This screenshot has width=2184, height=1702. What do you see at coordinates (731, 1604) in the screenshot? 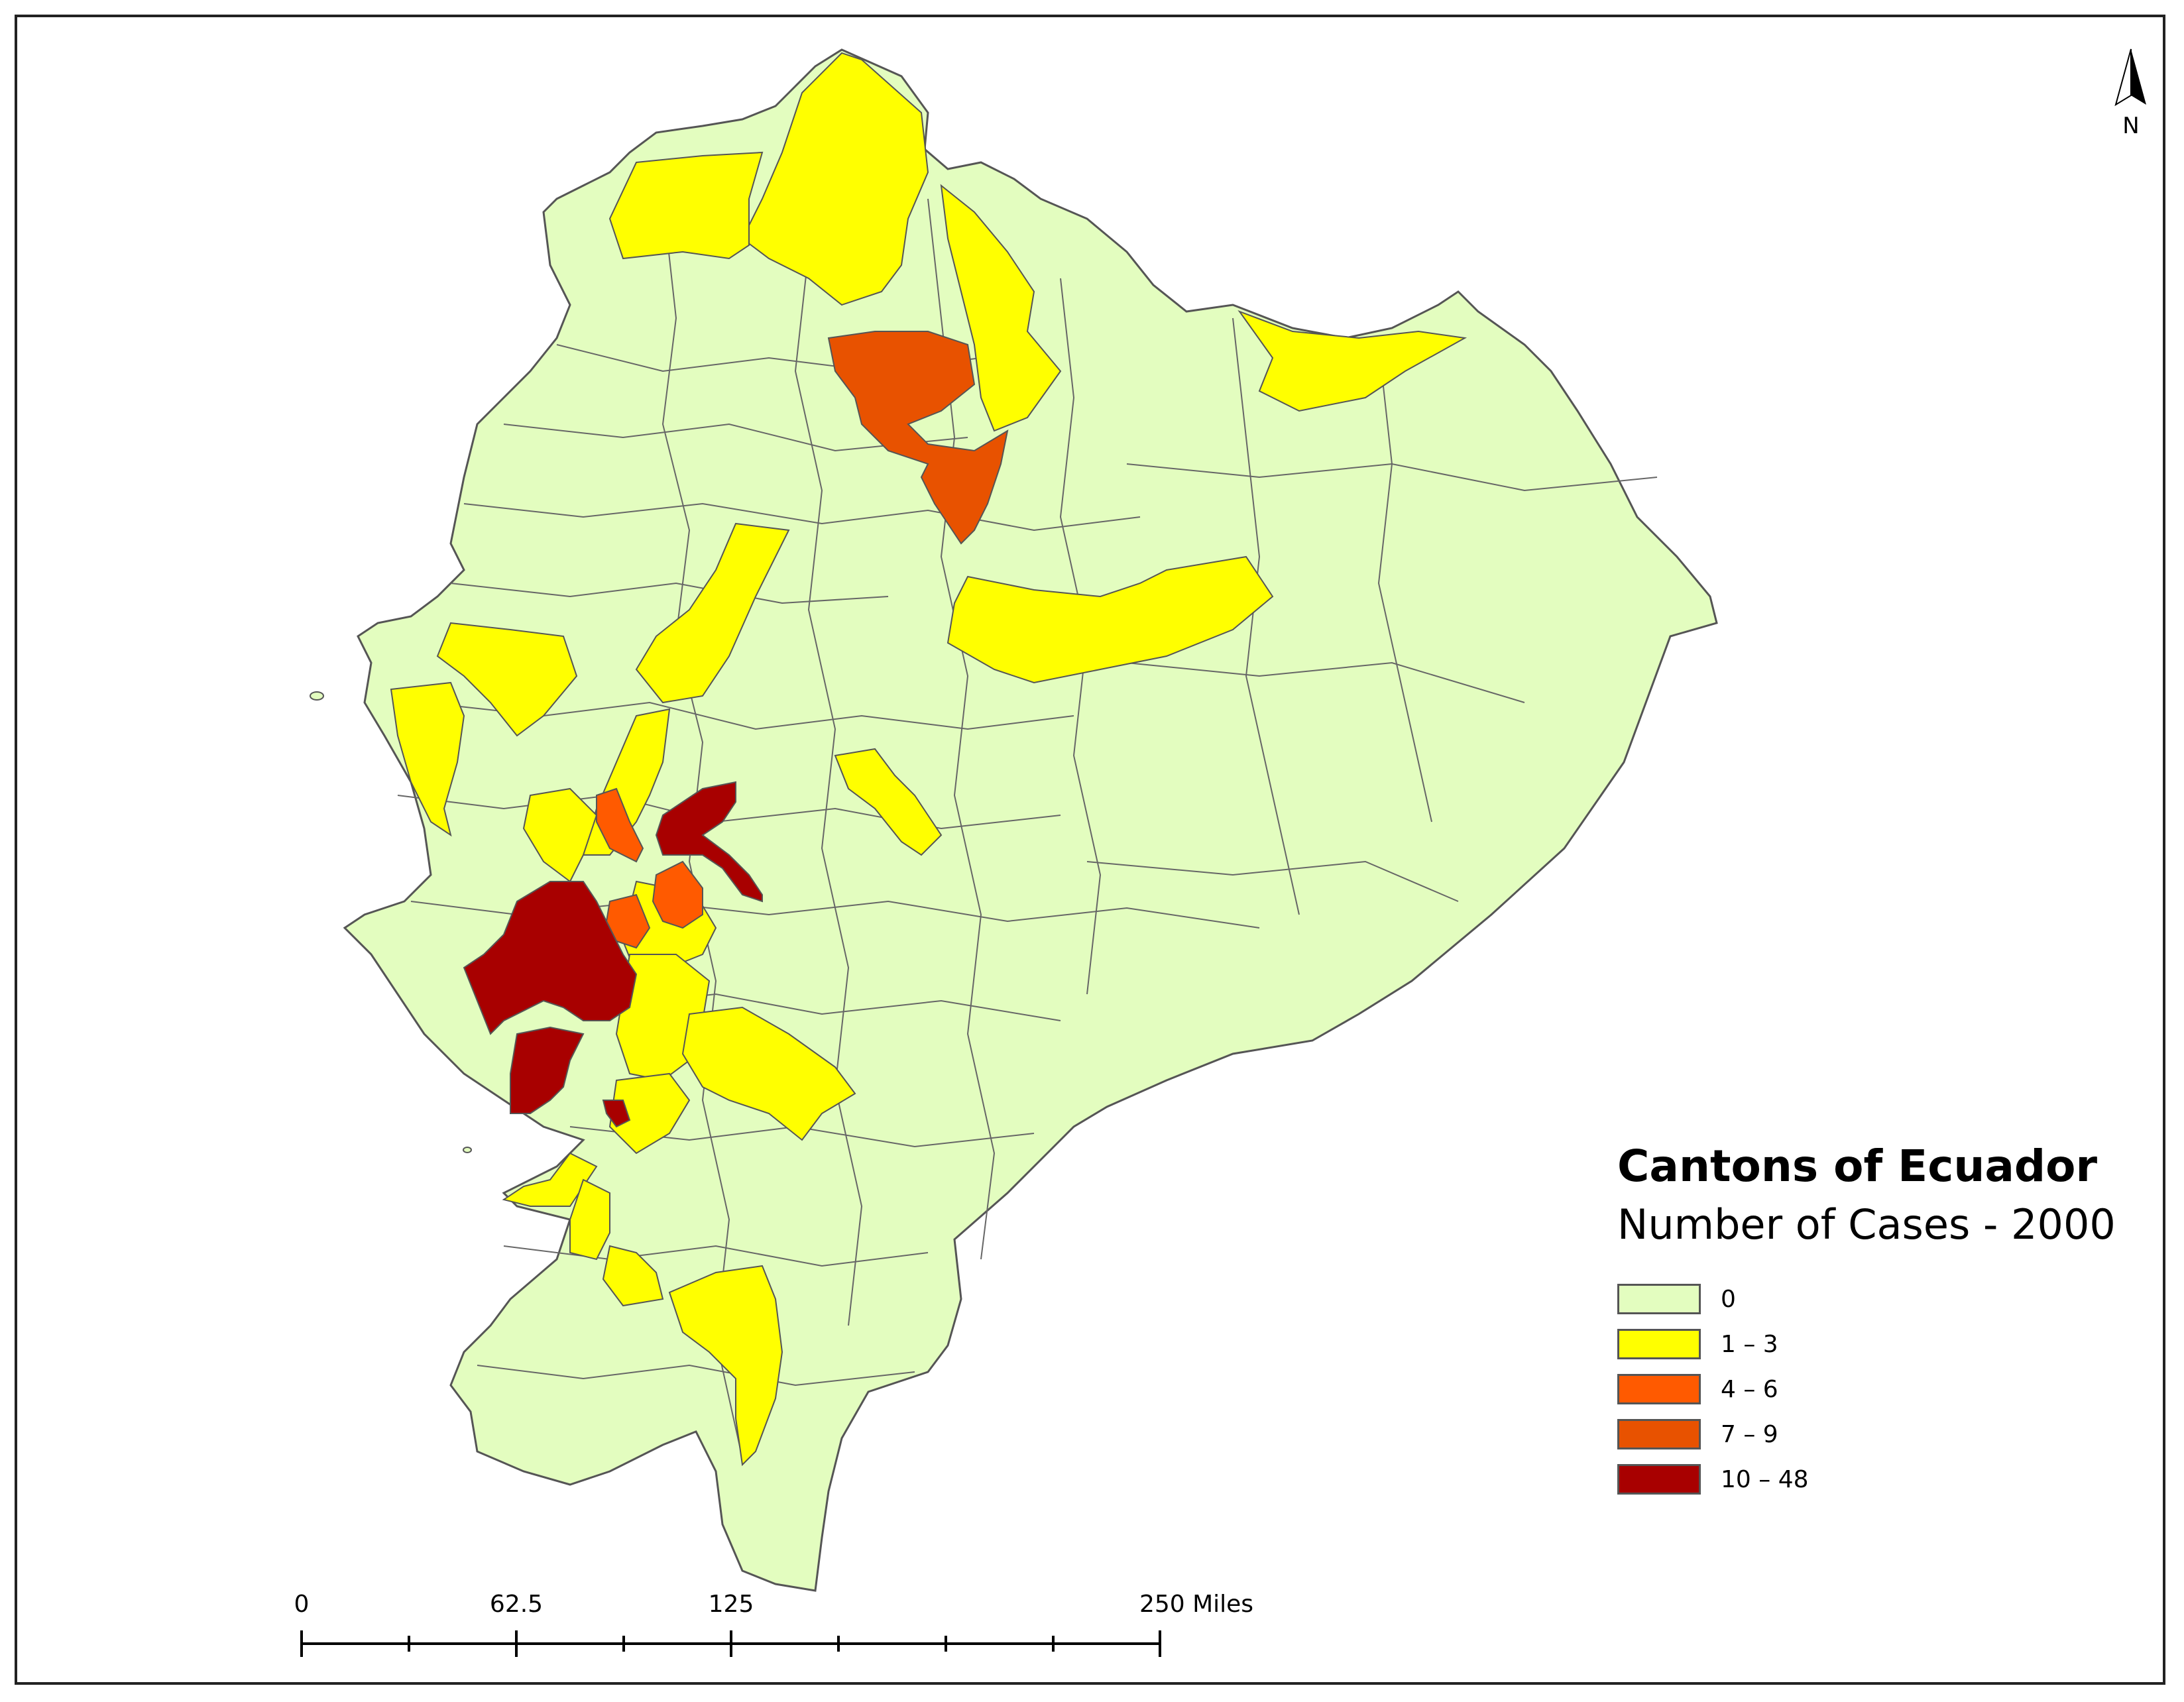
I see `scale-label-125: 125` at bounding box center [731, 1604].